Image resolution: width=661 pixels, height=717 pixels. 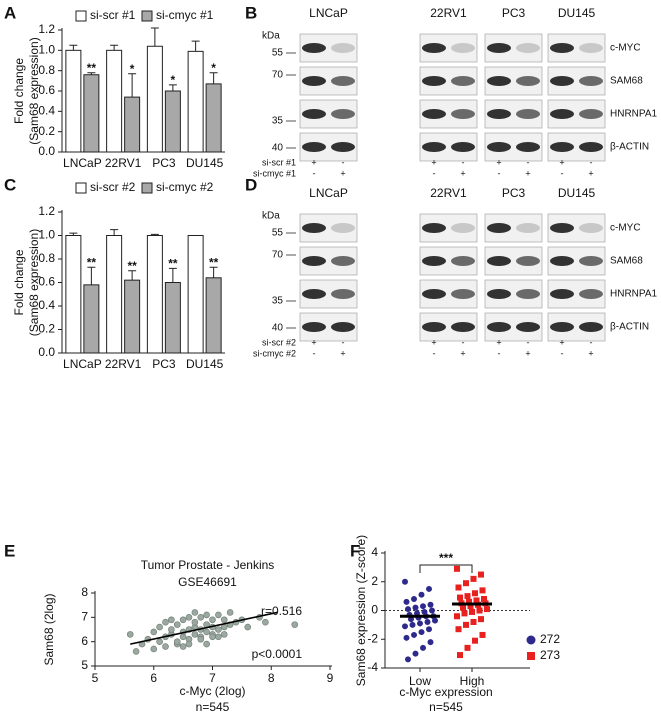 I want to click on panel-label: D, so click(x=251, y=184).